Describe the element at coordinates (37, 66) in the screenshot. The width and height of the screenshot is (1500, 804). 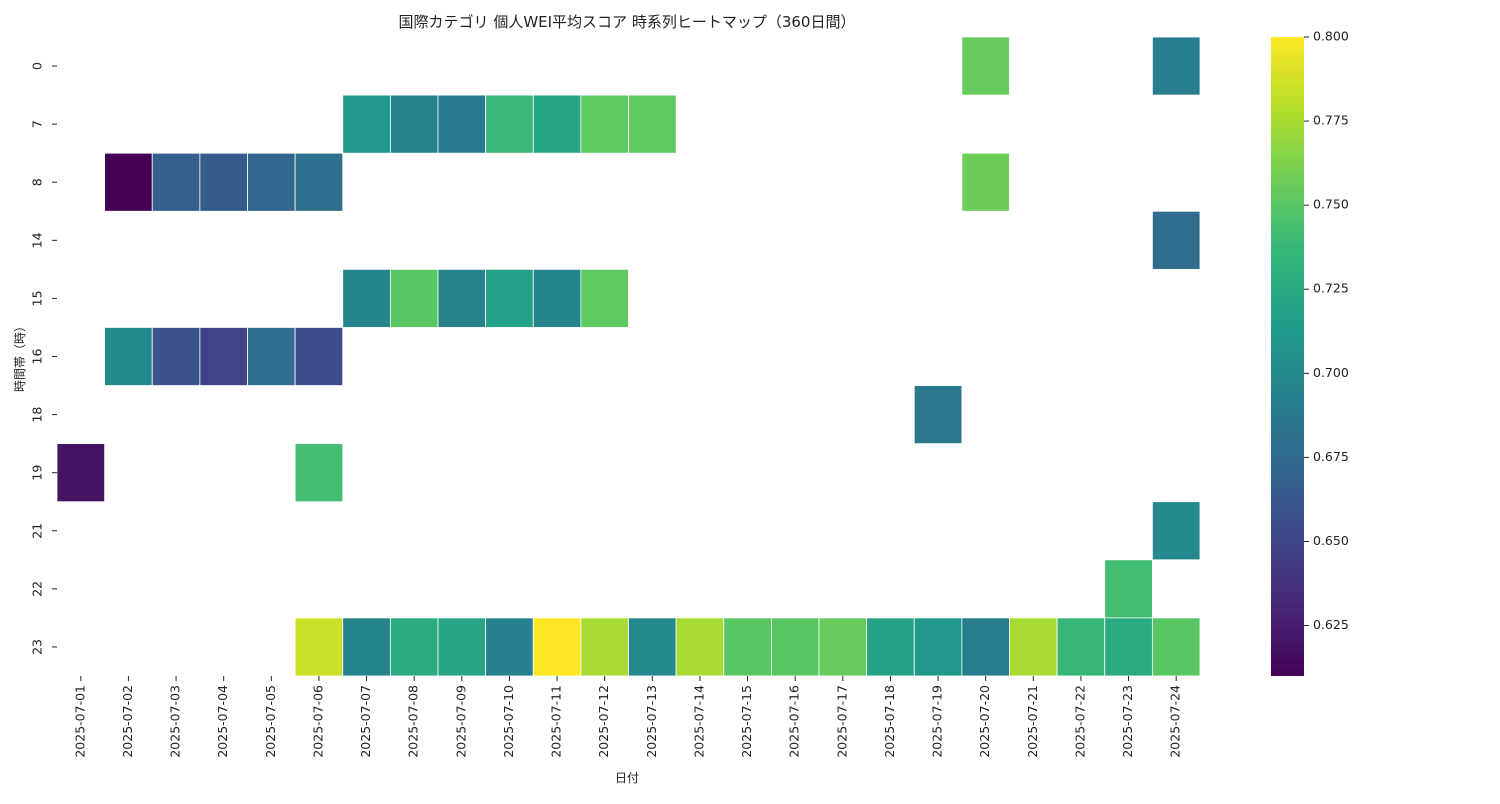
I see `y-tick-label: 0` at that location.